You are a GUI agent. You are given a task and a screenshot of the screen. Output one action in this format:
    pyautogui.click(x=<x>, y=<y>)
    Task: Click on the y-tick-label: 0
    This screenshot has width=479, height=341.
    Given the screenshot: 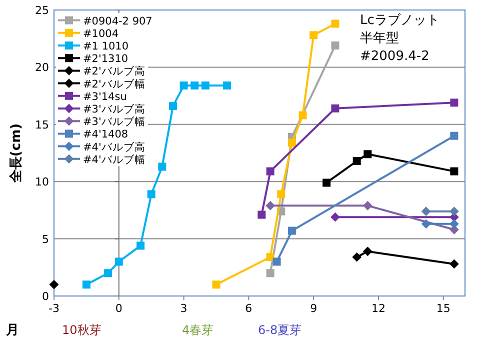 What is the action you would take?
    pyautogui.click(x=45, y=296)
    